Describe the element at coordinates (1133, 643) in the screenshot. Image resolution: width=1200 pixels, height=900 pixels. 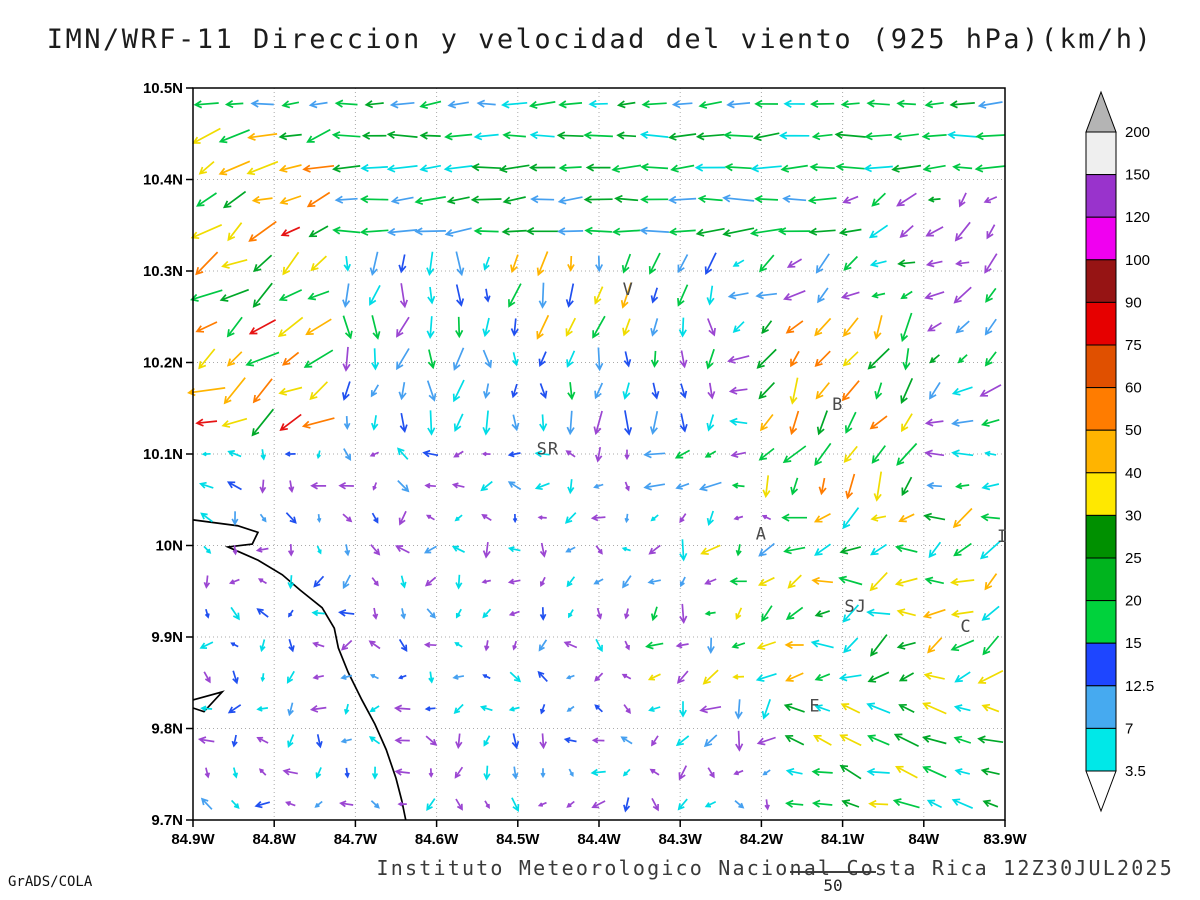
I see `colorbar-level-label: 15` at that location.